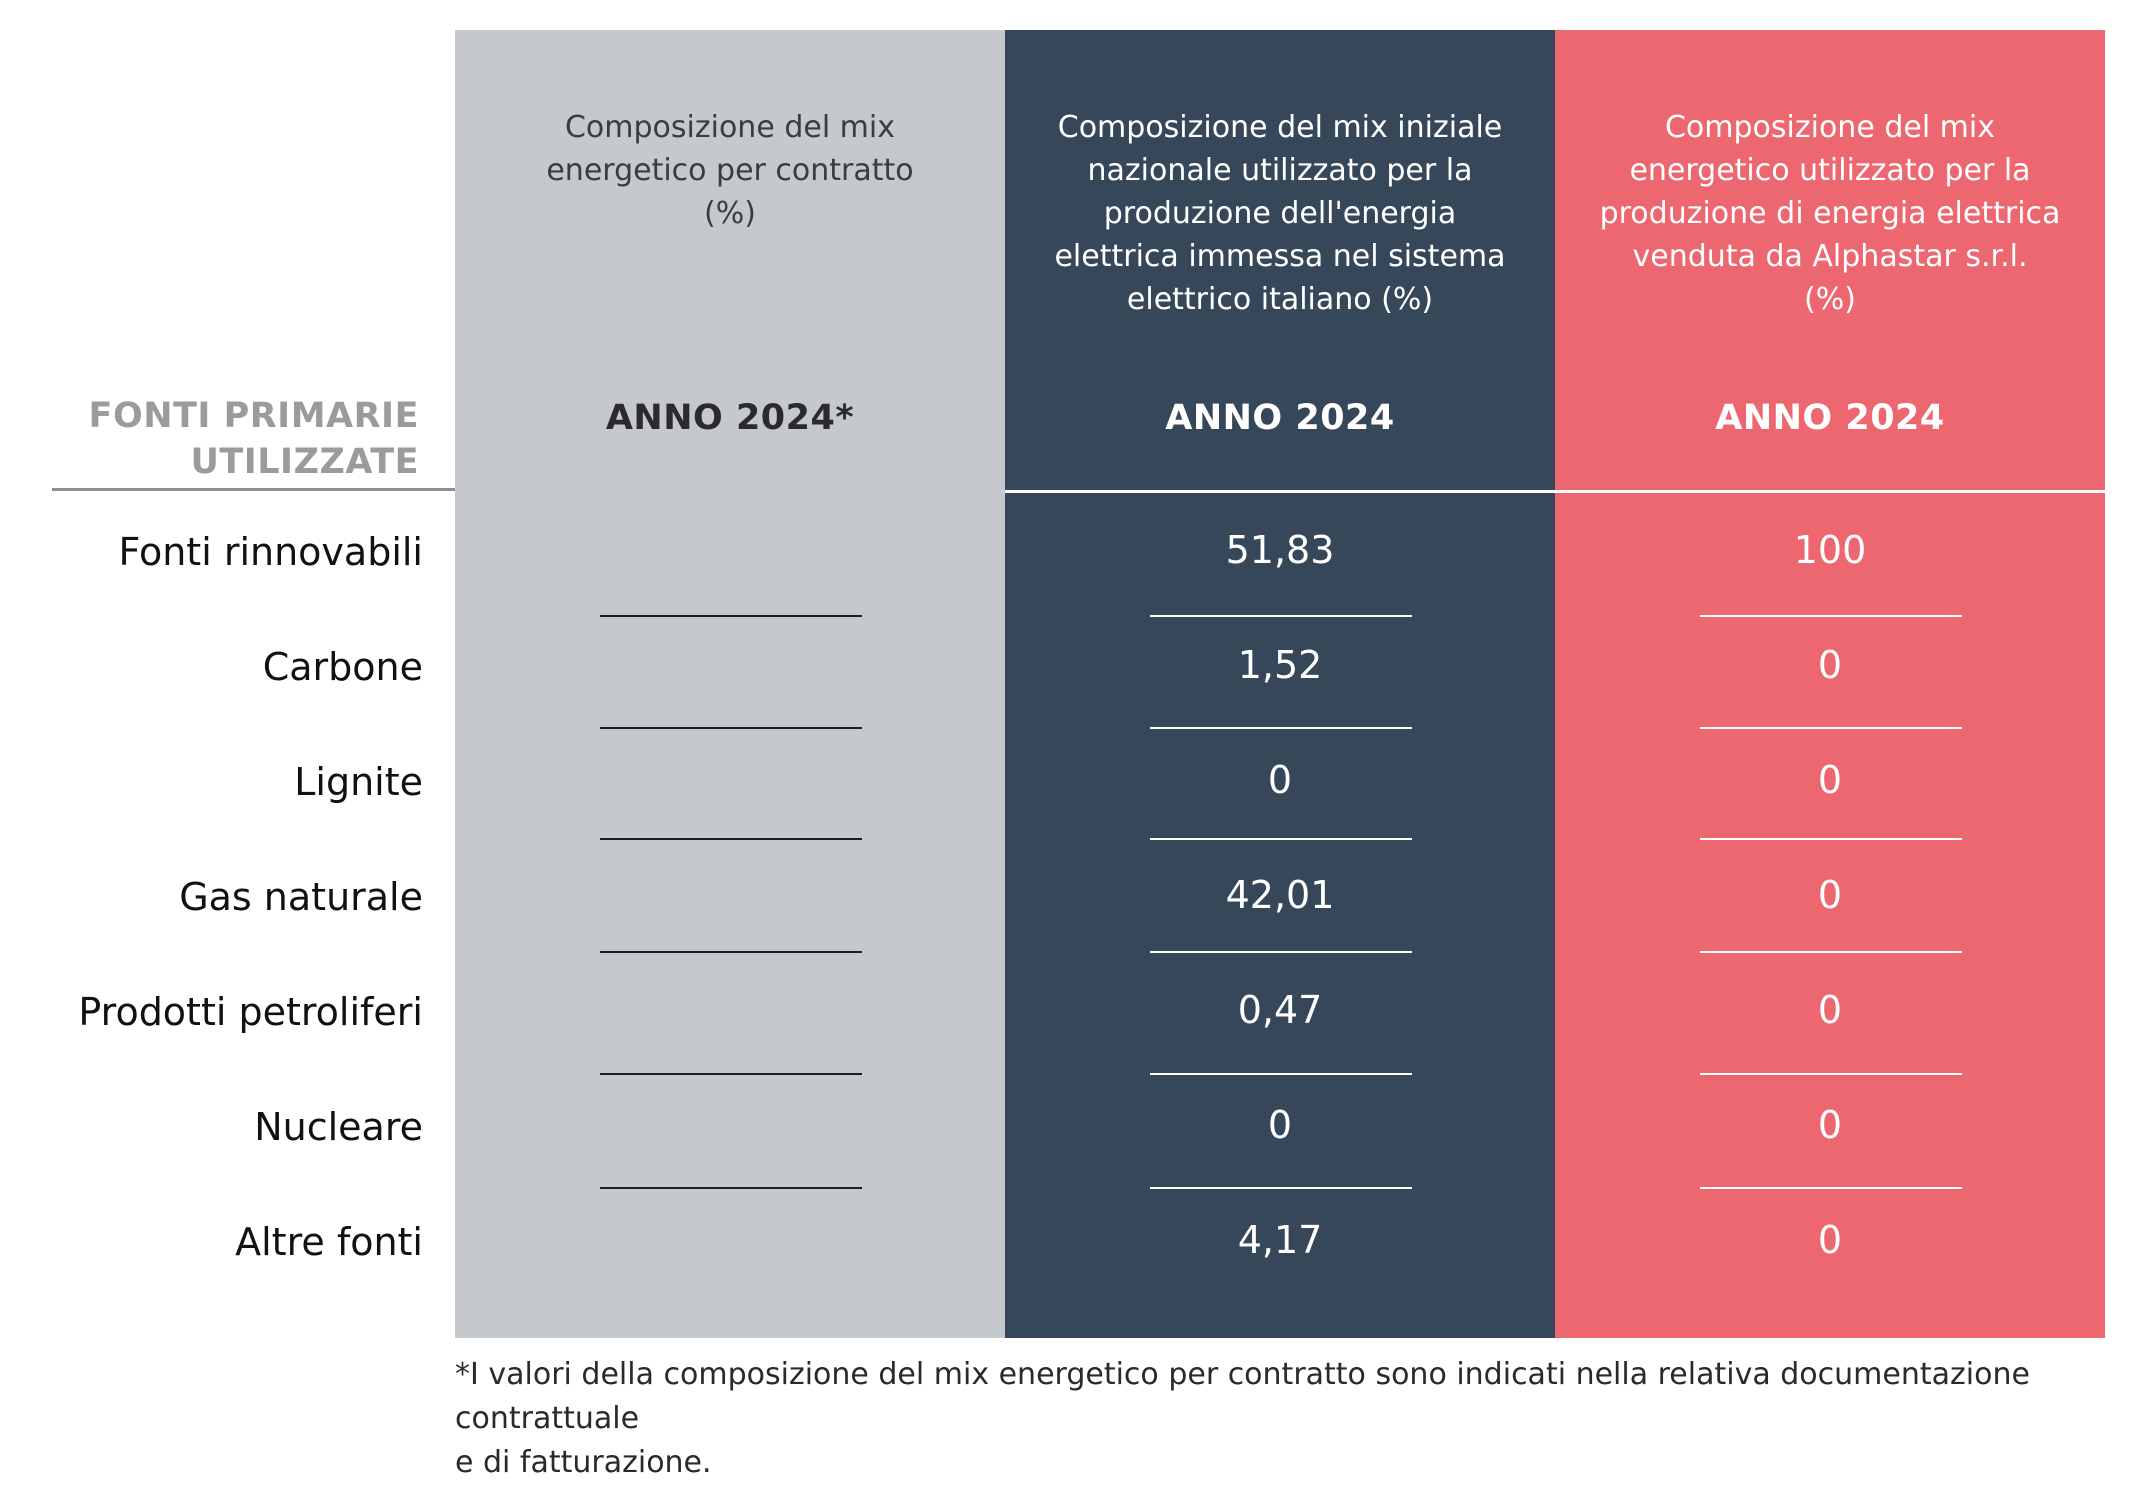  Describe the element at coordinates (730, 418) in the screenshot. I see `column-year: ANNO 2024*` at that location.